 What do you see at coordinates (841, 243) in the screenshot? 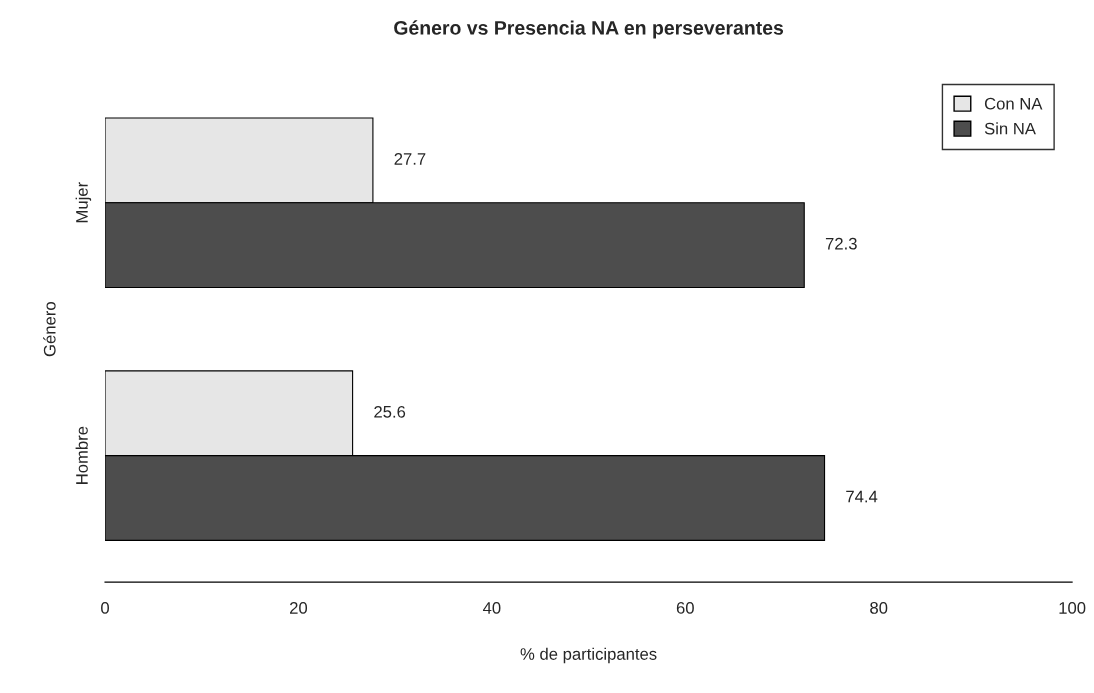
I see `data-label: 72.3` at bounding box center [841, 243].